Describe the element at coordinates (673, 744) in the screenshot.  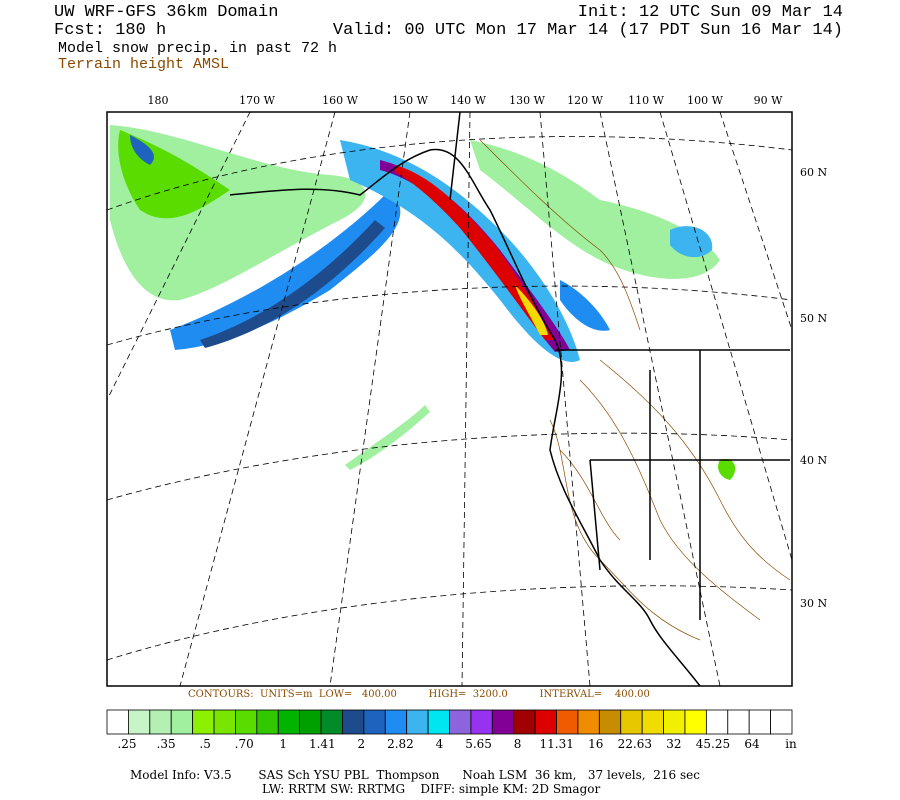
I see `colorbar-label: 32` at that location.